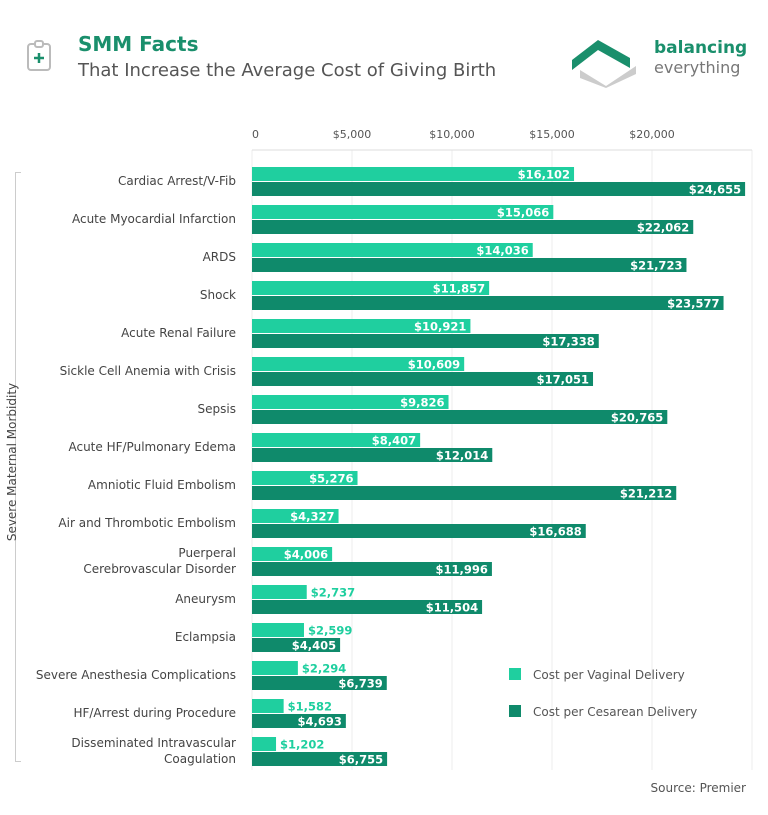 The width and height of the screenshot is (768, 815). I want to click on x-tick-label: $10,000, so click(452, 134).